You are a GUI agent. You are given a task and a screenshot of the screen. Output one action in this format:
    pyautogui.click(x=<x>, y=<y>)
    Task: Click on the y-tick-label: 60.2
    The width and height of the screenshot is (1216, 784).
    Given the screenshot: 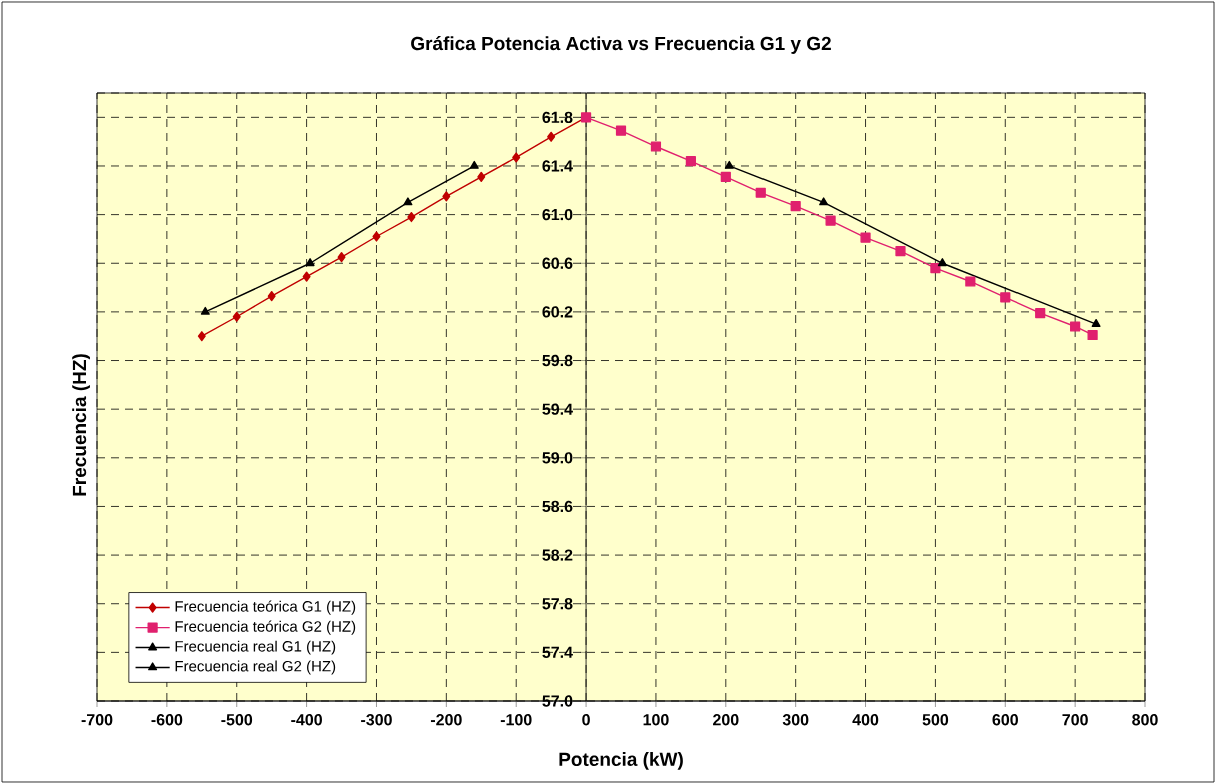 What is the action you would take?
    pyautogui.click(x=557, y=312)
    